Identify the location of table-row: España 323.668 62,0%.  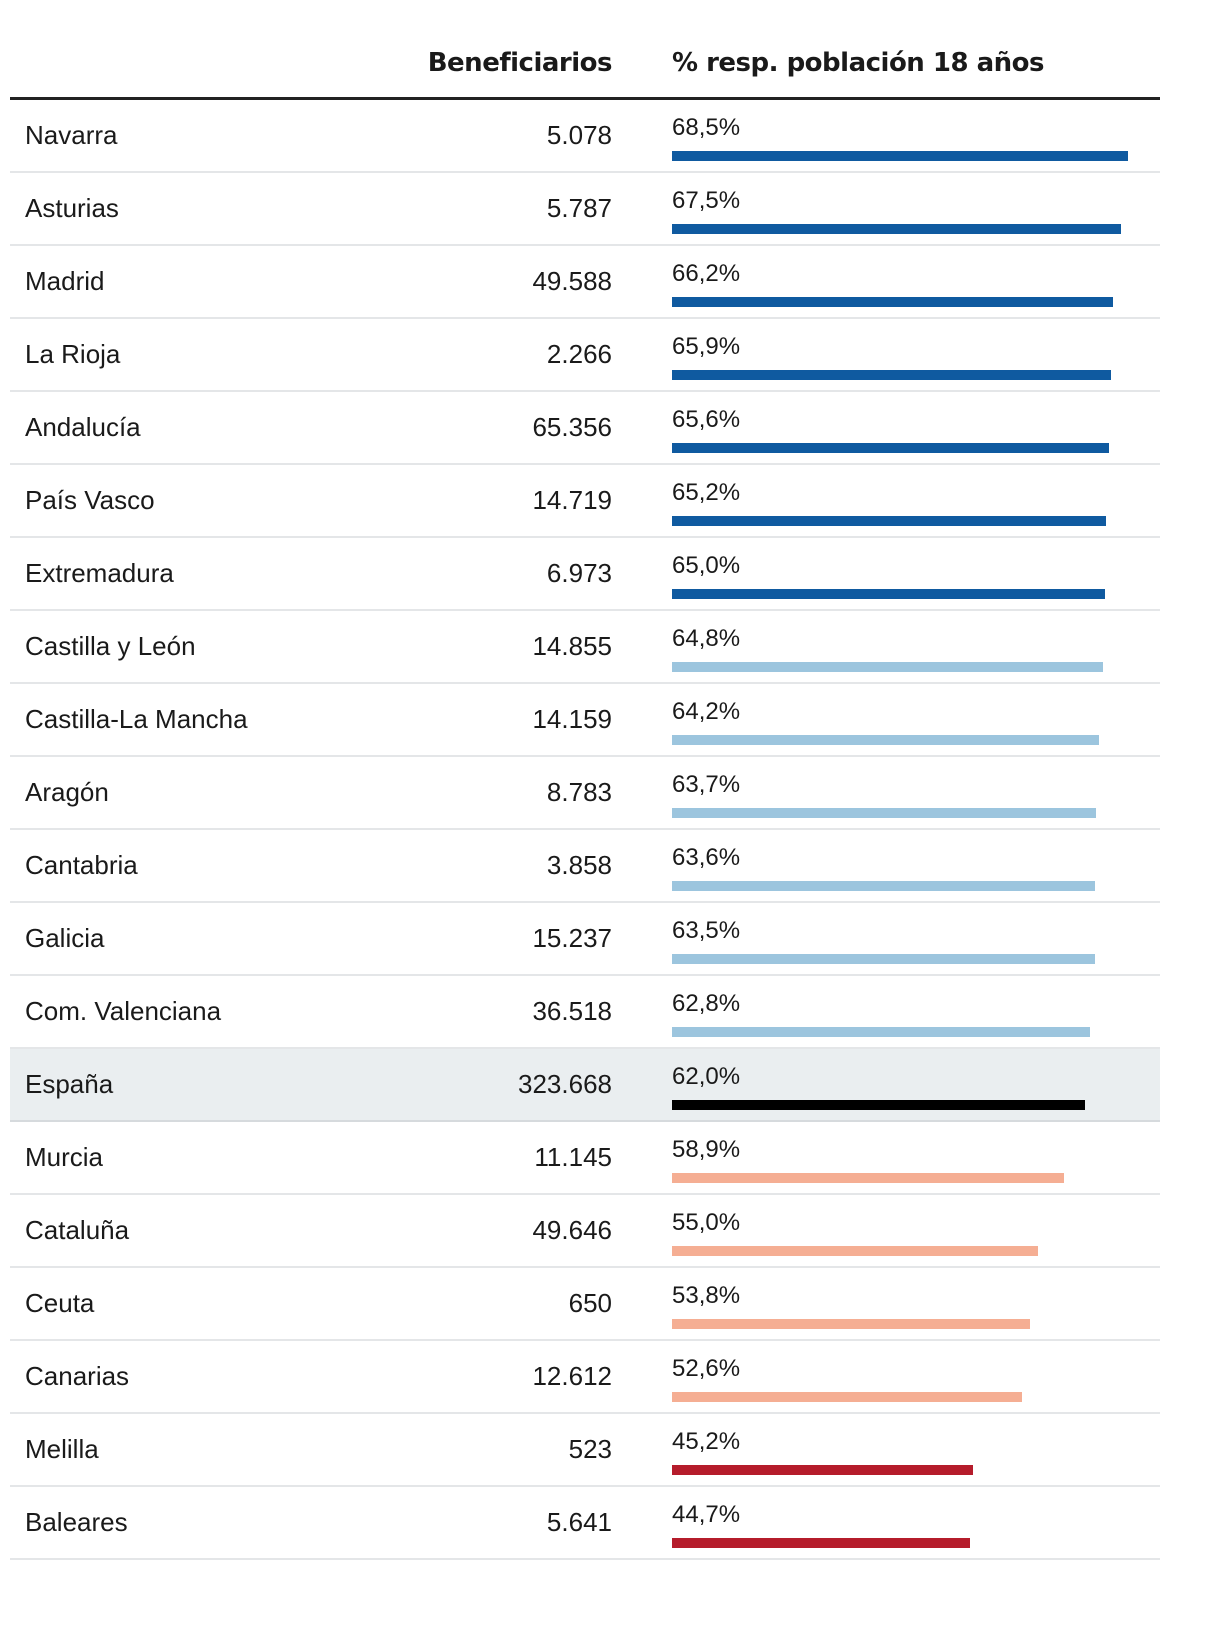
(585, 1085).